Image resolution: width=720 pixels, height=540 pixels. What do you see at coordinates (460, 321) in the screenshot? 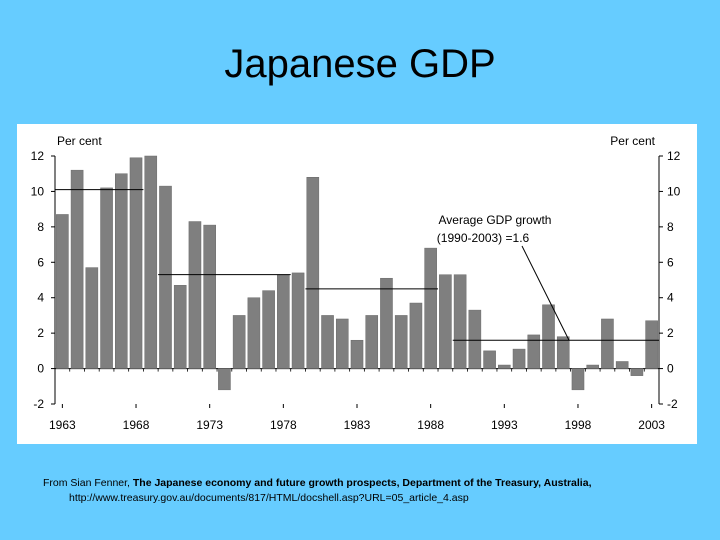
I see `bar-1990` at bounding box center [460, 321].